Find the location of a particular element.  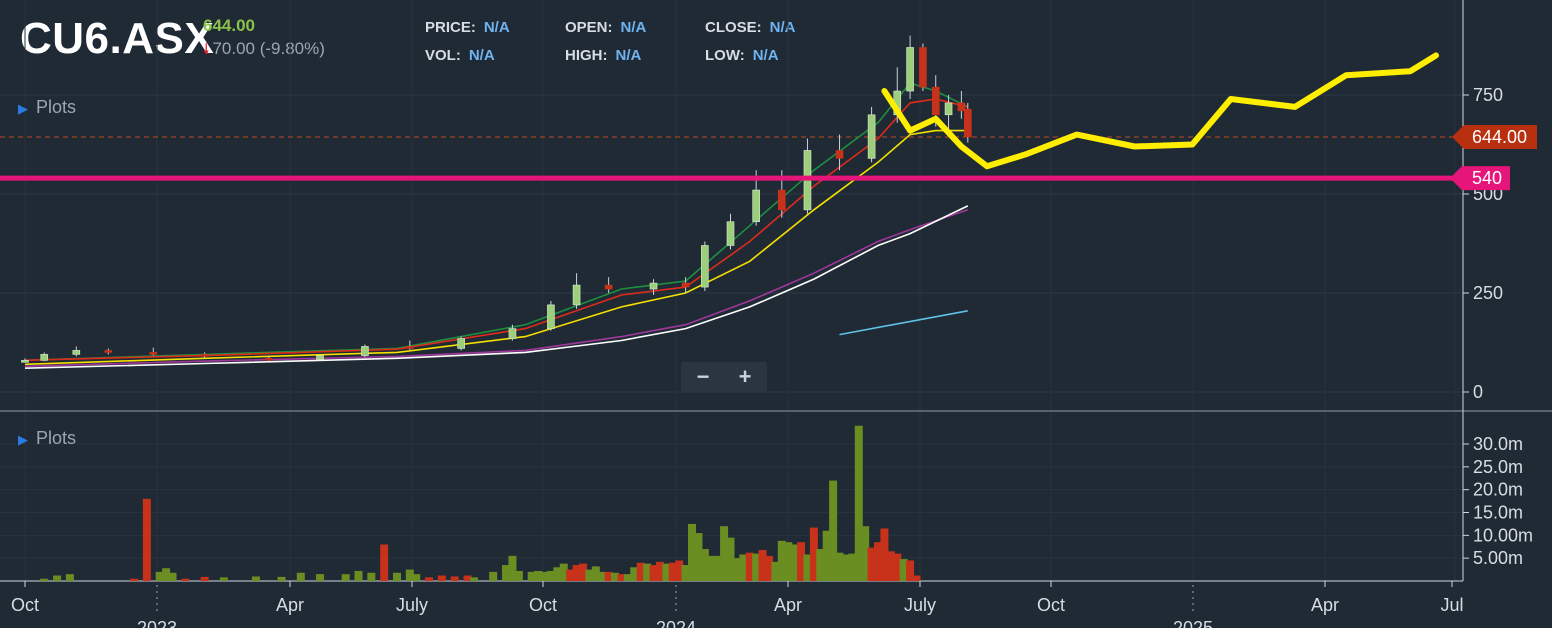

expand-triangle-icon: ▶ is located at coordinates (23, 108).